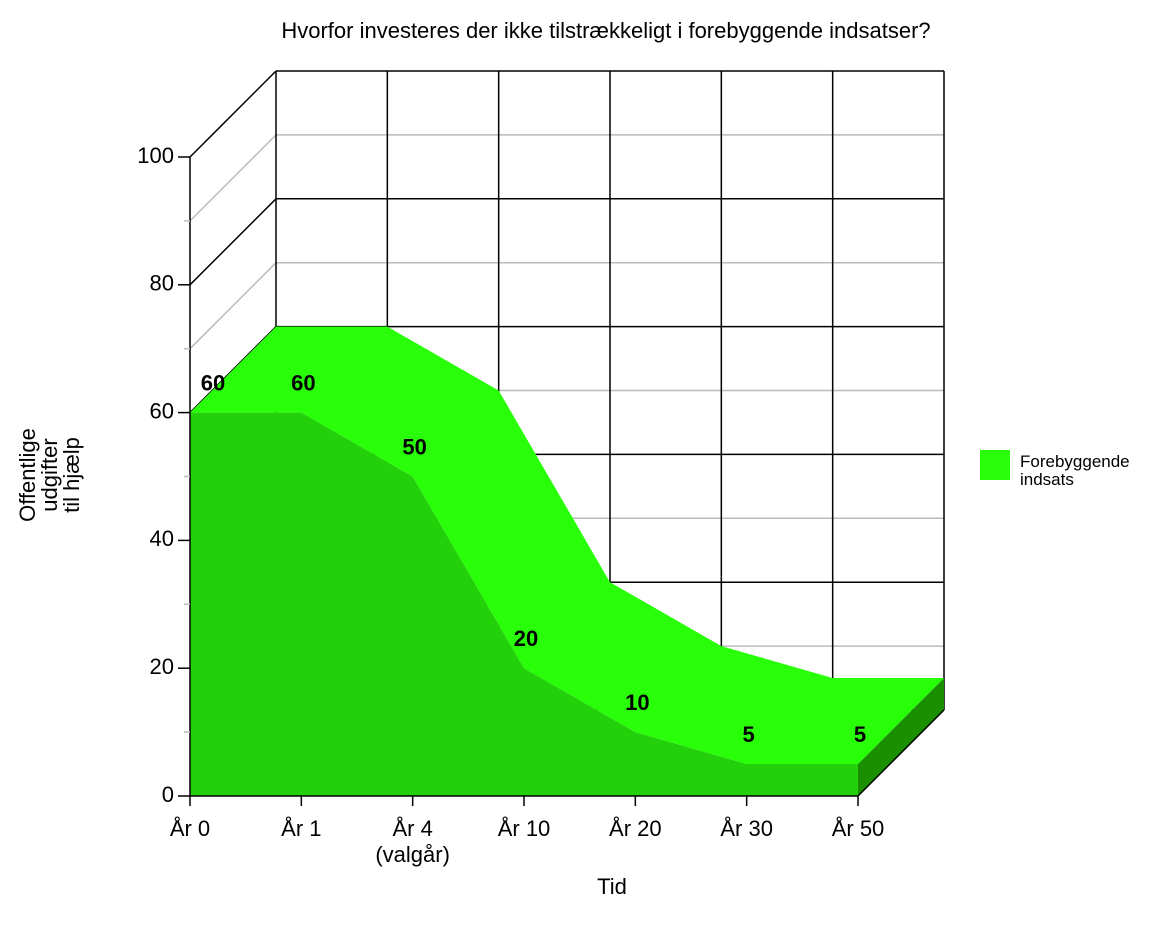 Image resolution: width=1168 pixels, height=928 pixels. What do you see at coordinates (612, 886) in the screenshot?
I see `x-axis-label: Tid` at bounding box center [612, 886].